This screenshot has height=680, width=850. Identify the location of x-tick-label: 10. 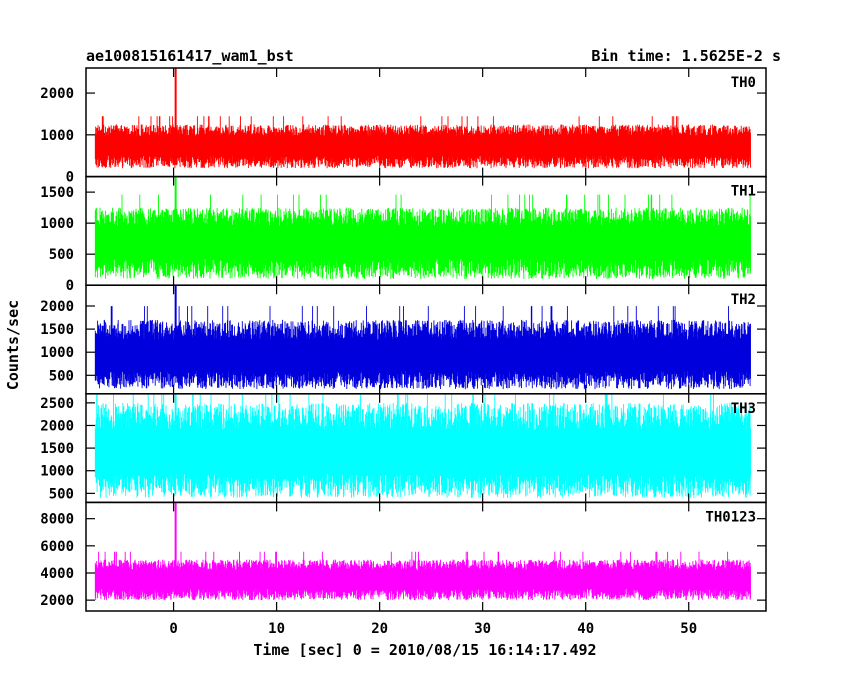
(276, 629).